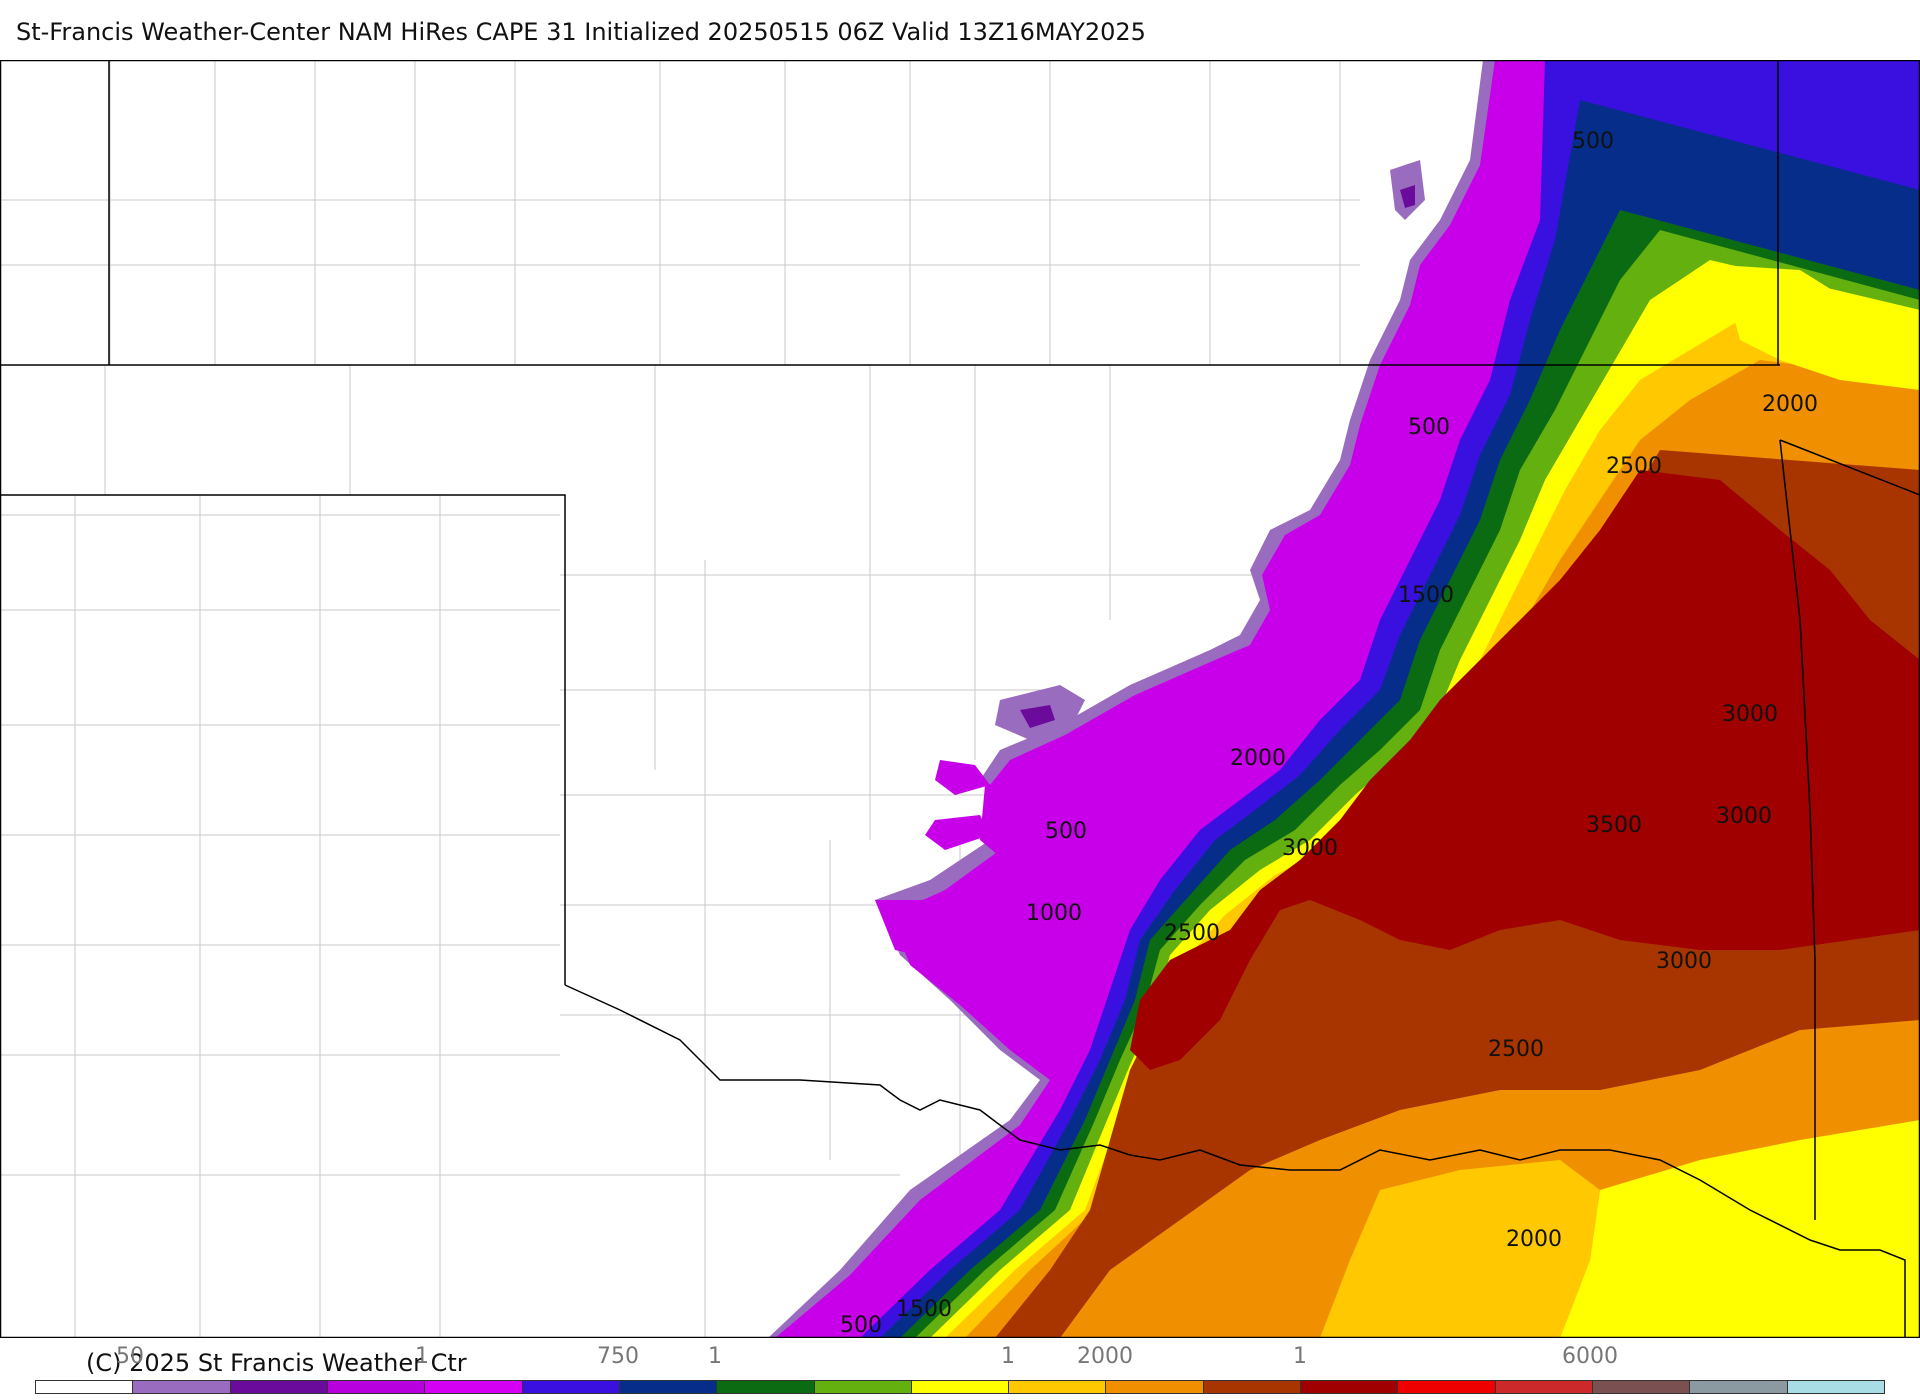 This screenshot has width=1920, height=1400. I want to click on colorbar-tick-label: 6000, so click(1590, 1356).